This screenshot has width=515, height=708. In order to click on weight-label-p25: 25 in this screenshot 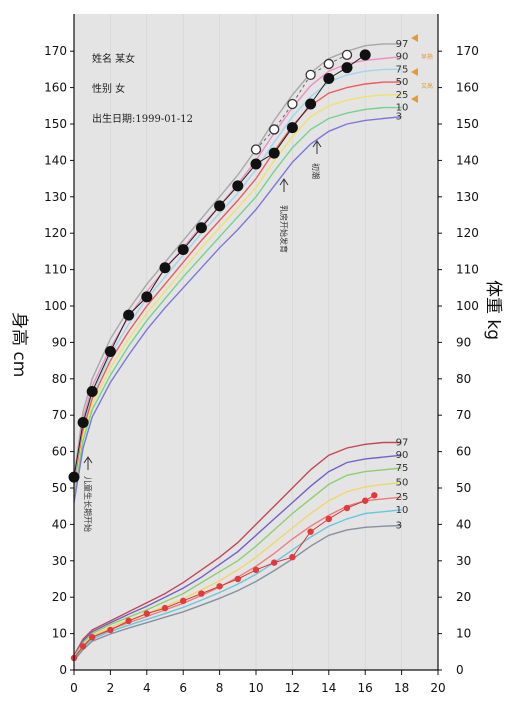, I will do `click(402, 497)`.